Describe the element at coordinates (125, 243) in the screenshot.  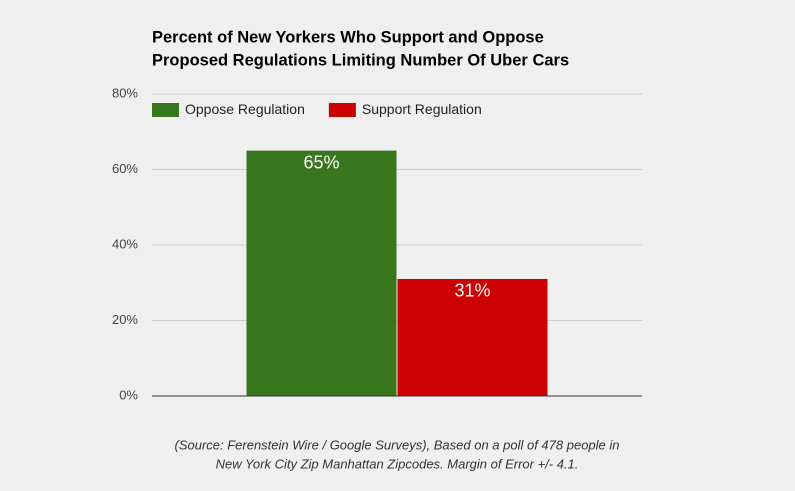
I see `y-tick-label: 40%` at that location.